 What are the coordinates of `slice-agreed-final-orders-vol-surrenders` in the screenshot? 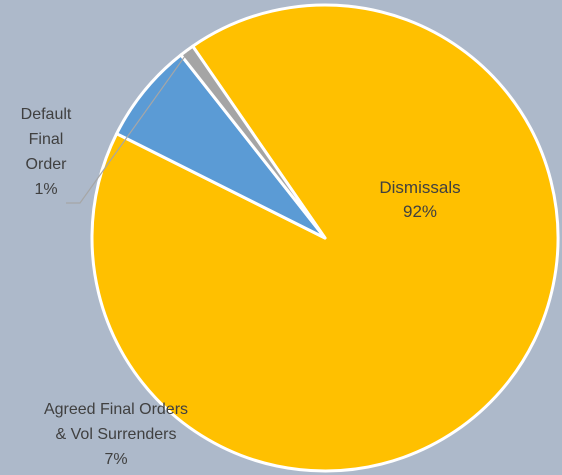 It's located at (221, 146).